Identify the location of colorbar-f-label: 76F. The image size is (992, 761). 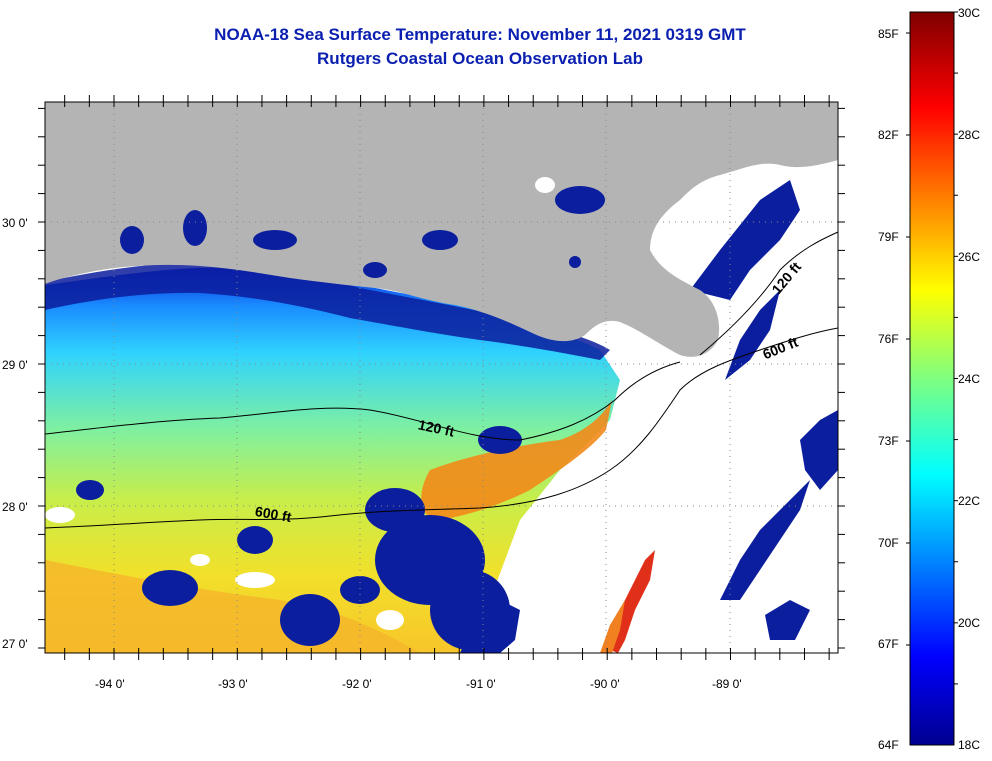
(888, 339).